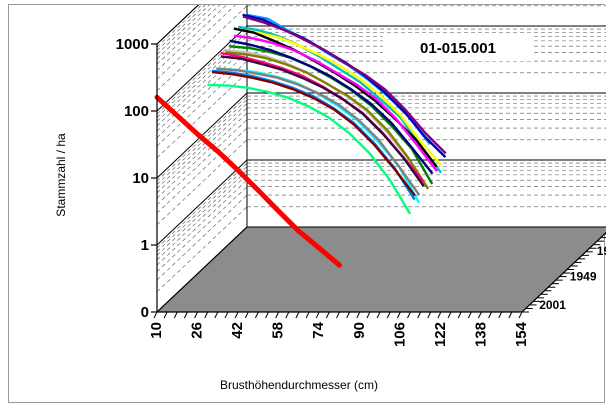 This screenshot has width=613, height=407. What do you see at coordinates (156, 330) in the screenshot?
I see `x-tick-label: 10` at bounding box center [156, 330].